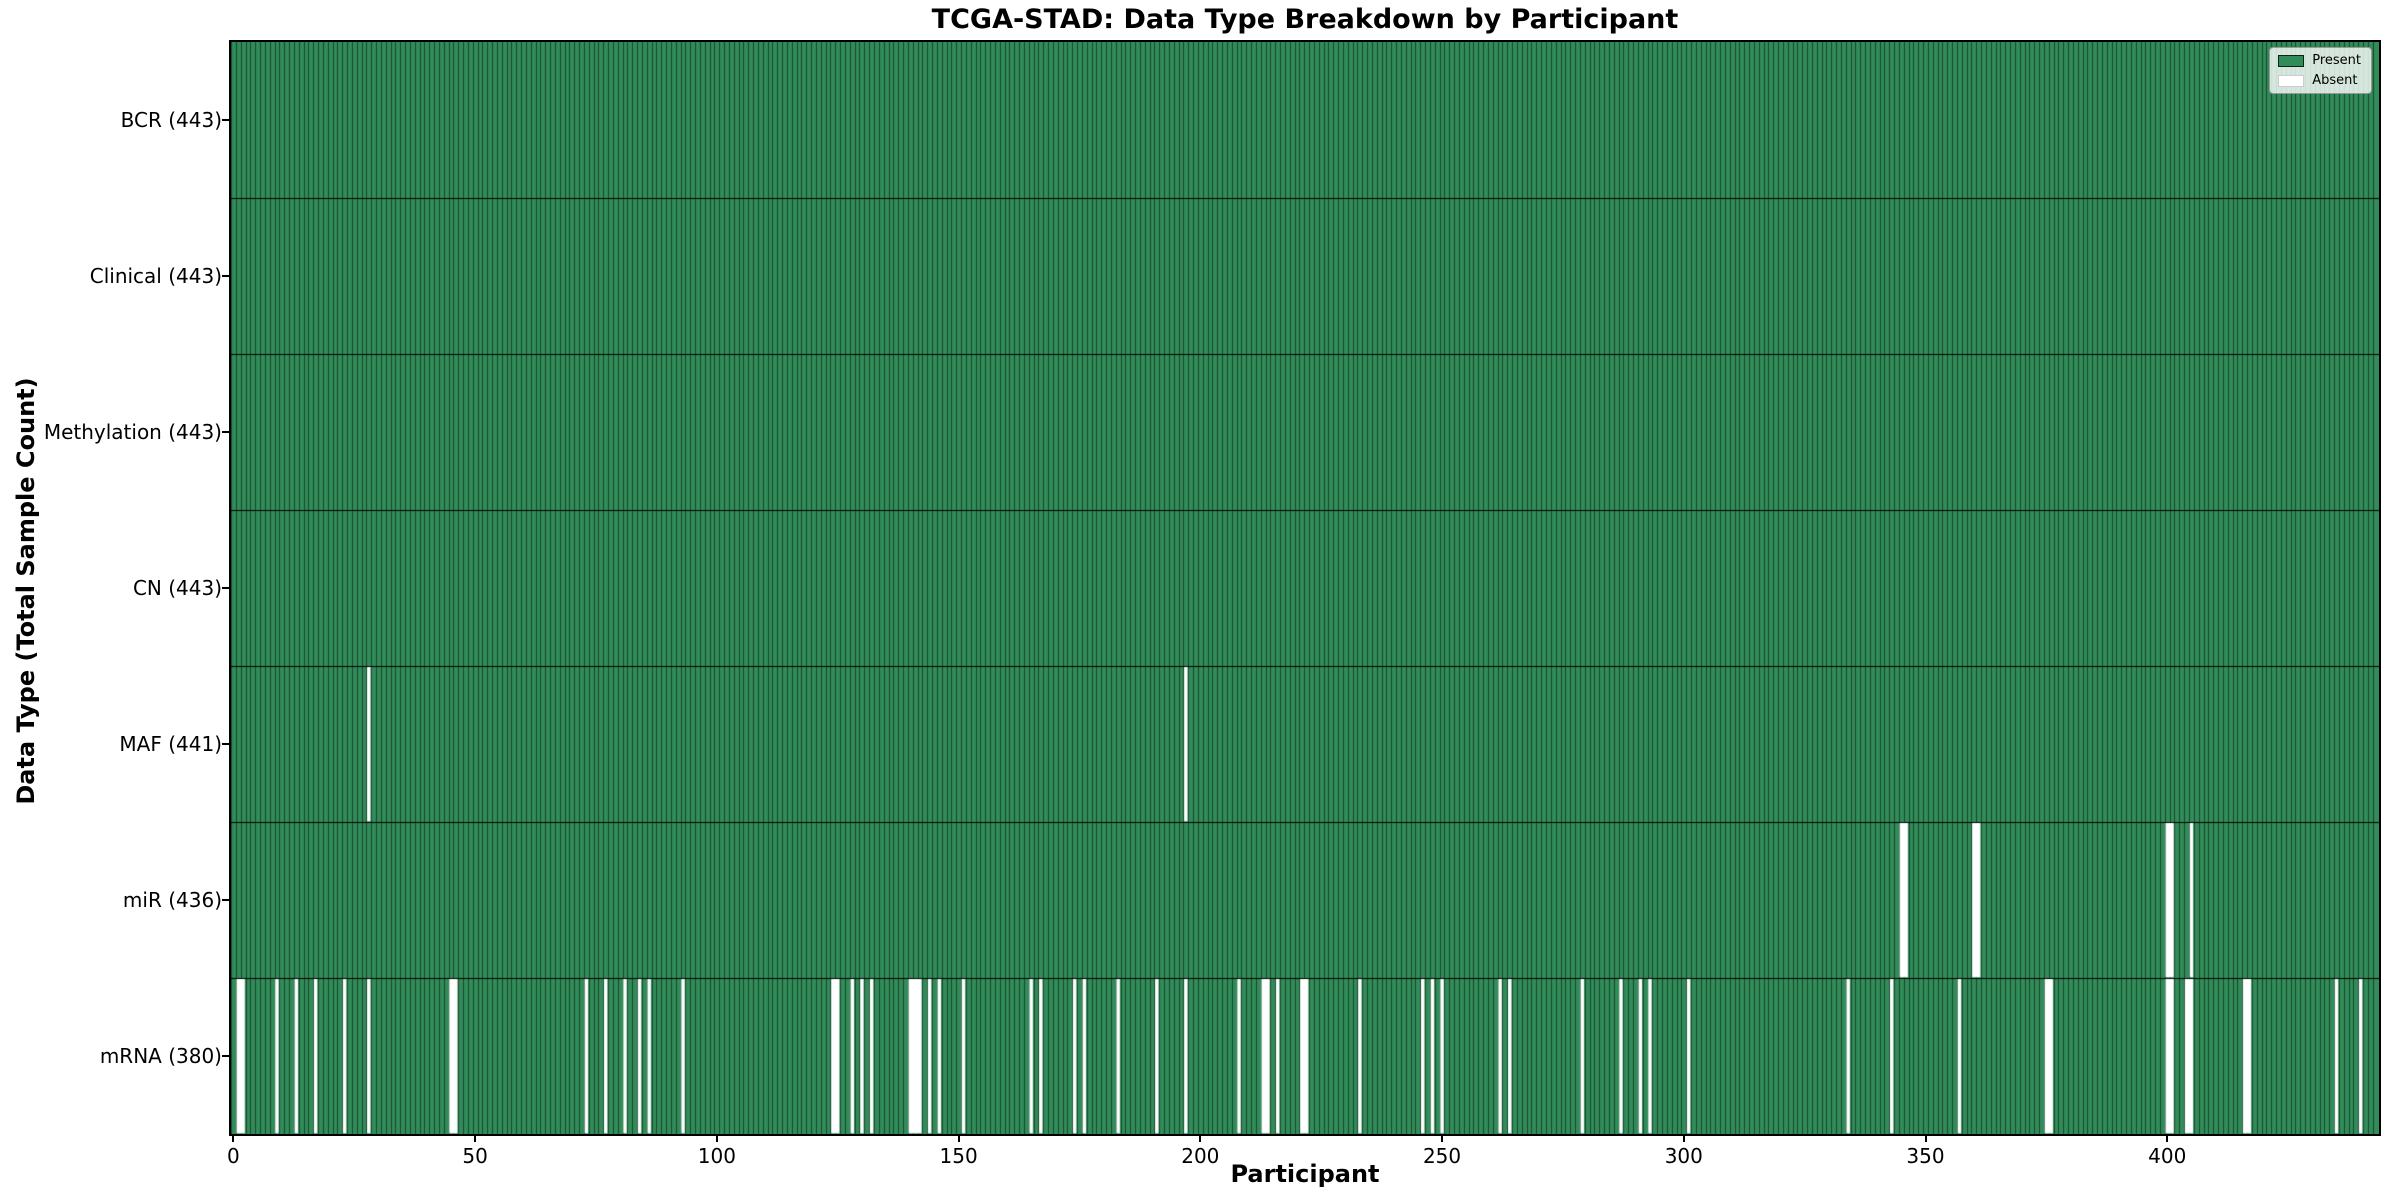  Describe the element at coordinates (1442, 1156) in the screenshot. I see `x-tick-label-250: 250` at that location.